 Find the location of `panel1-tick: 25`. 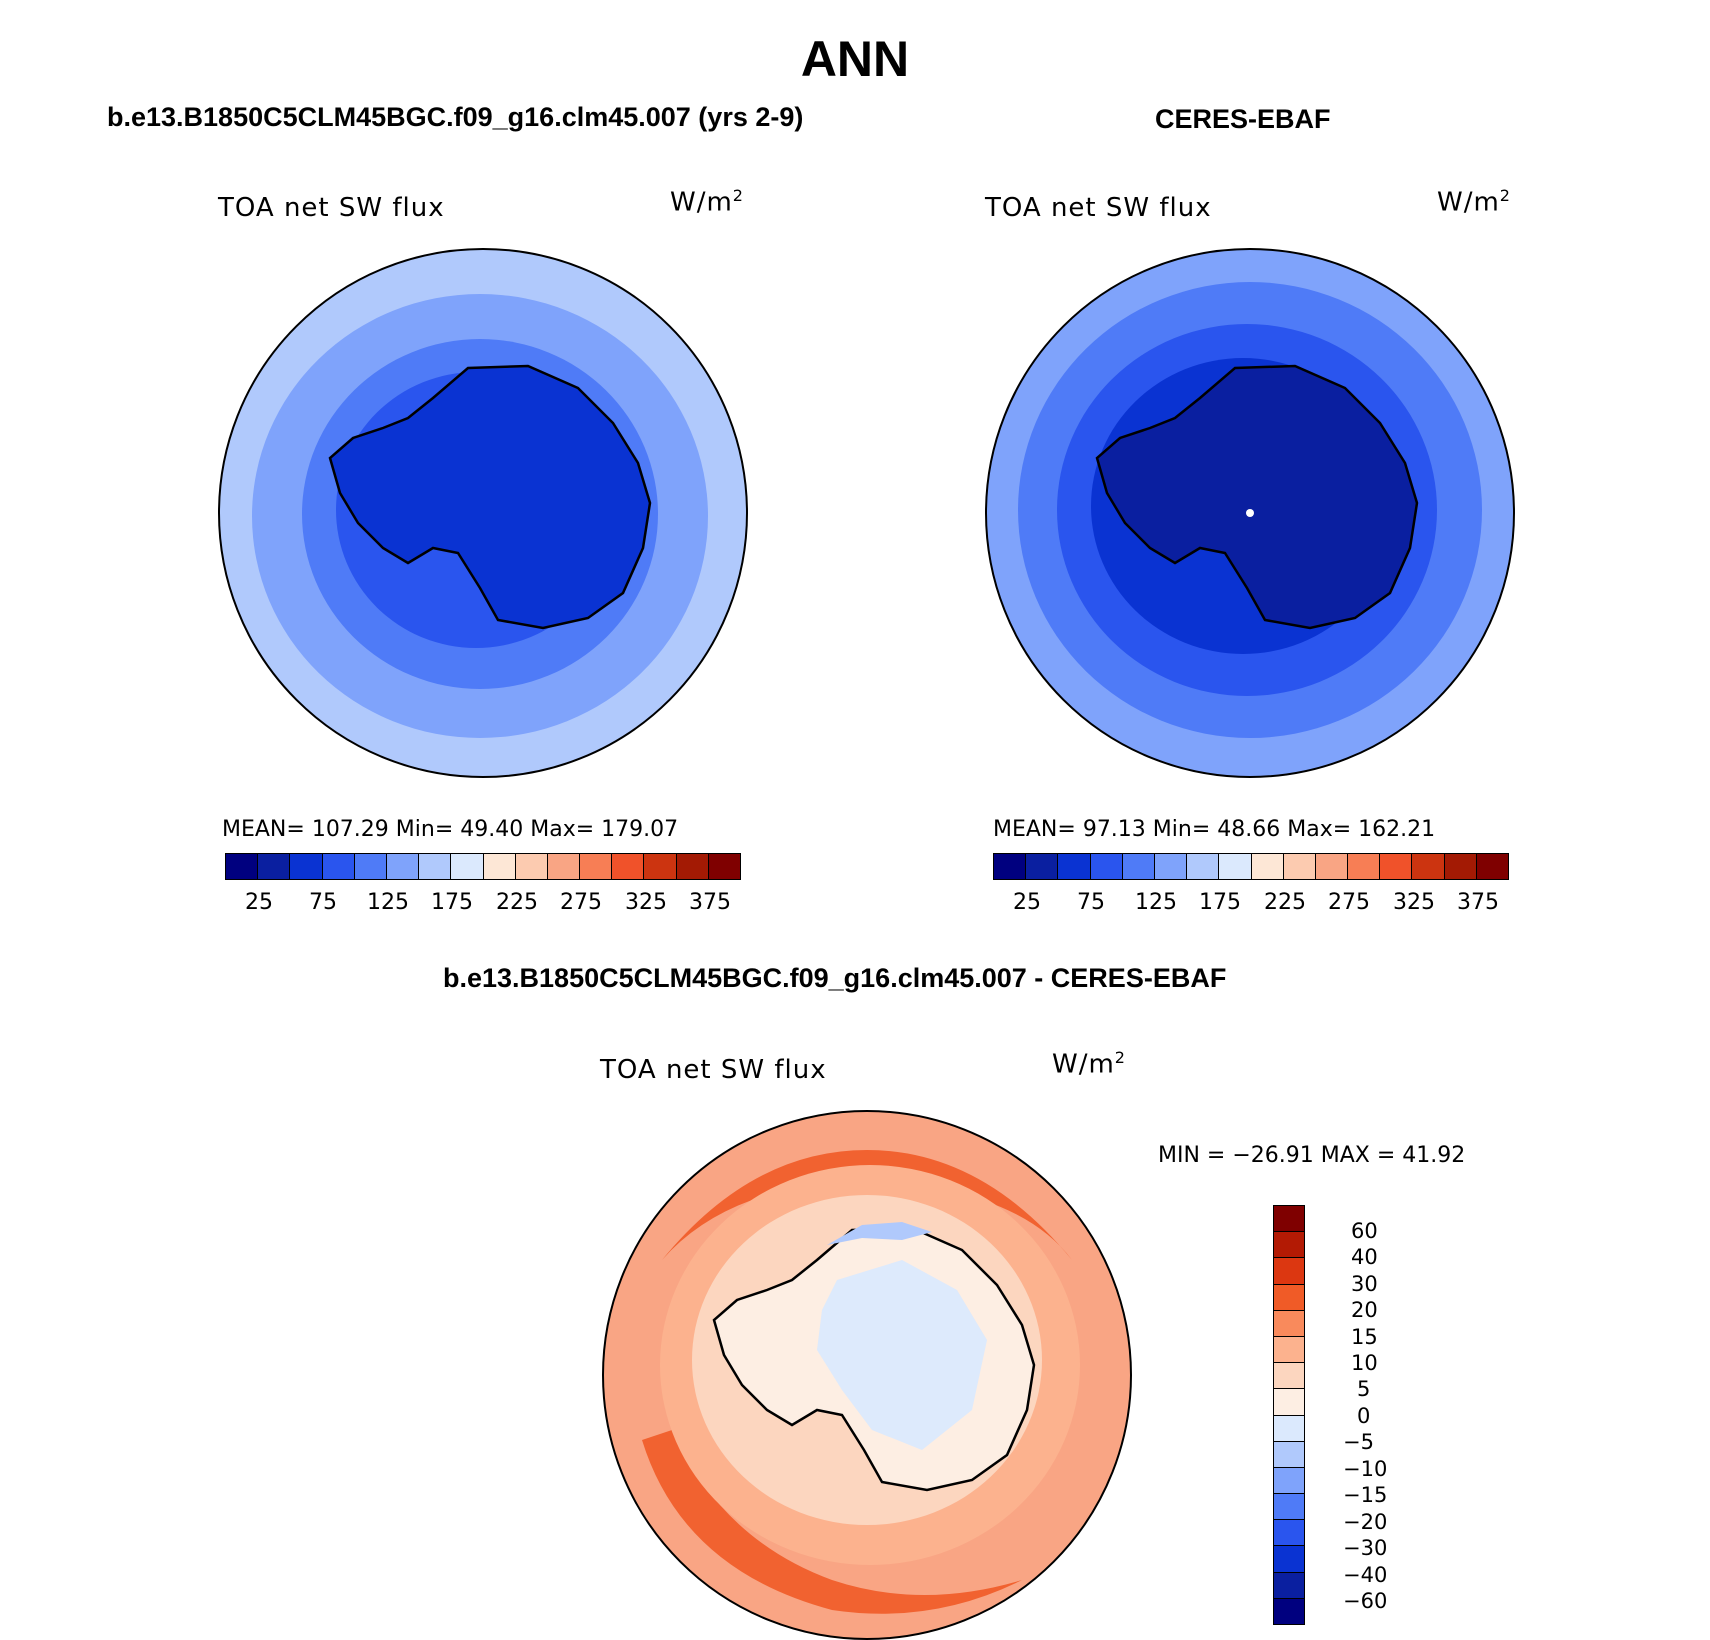

panel1-tick: 25 is located at coordinates (259, 902).